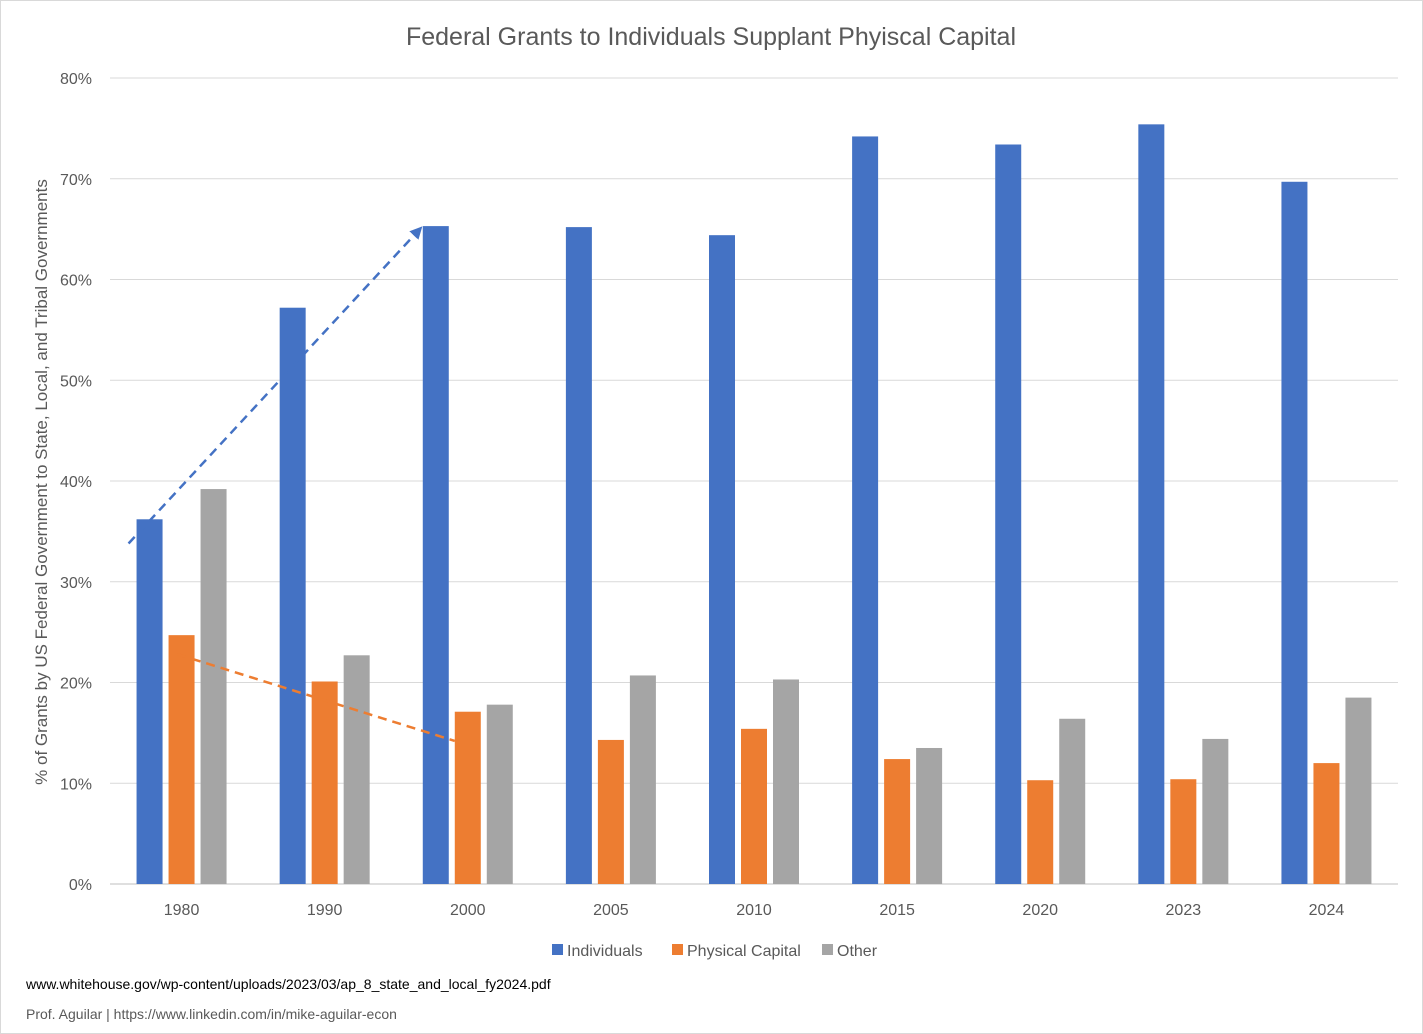 This screenshot has height=1034, width=1423. What do you see at coordinates (744, 951) in the screenshot?
I see `legend-label: Physical Capital` at bounding box center [744, 951].